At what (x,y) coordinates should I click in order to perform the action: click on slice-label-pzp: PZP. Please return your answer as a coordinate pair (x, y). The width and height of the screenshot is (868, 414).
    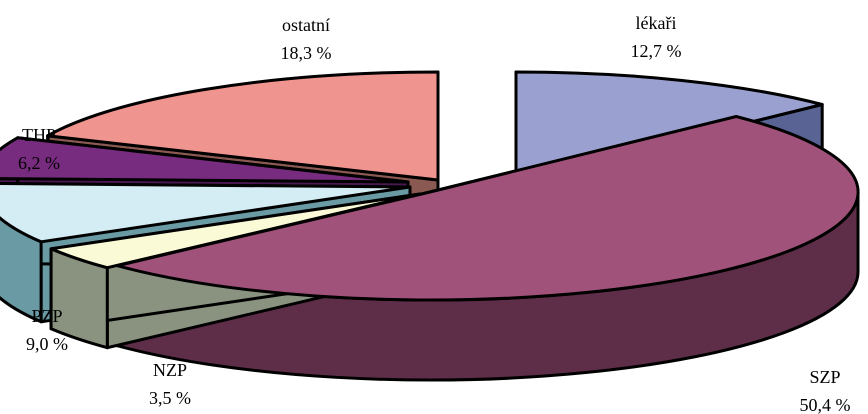
    Looking at the image, I should click on (46, 316).